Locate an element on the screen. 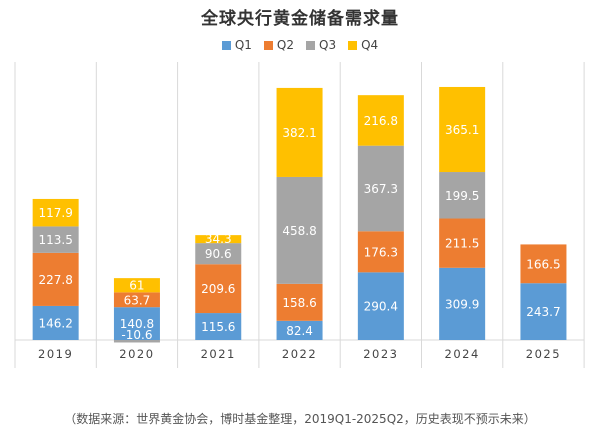 The width and height of the screenshot is (600, 440). bar-q1-2020 is located at coordinates (136, 323).